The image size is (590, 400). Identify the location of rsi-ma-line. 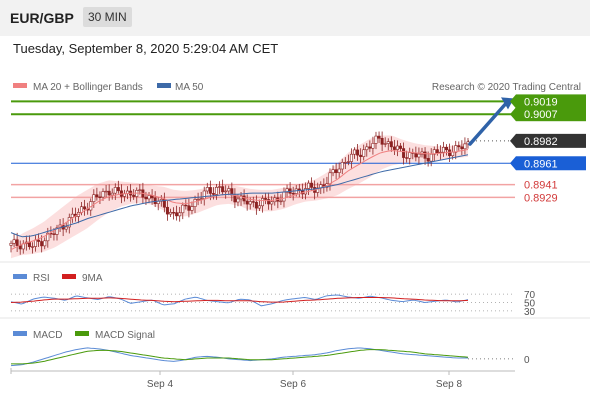
(239, 300).